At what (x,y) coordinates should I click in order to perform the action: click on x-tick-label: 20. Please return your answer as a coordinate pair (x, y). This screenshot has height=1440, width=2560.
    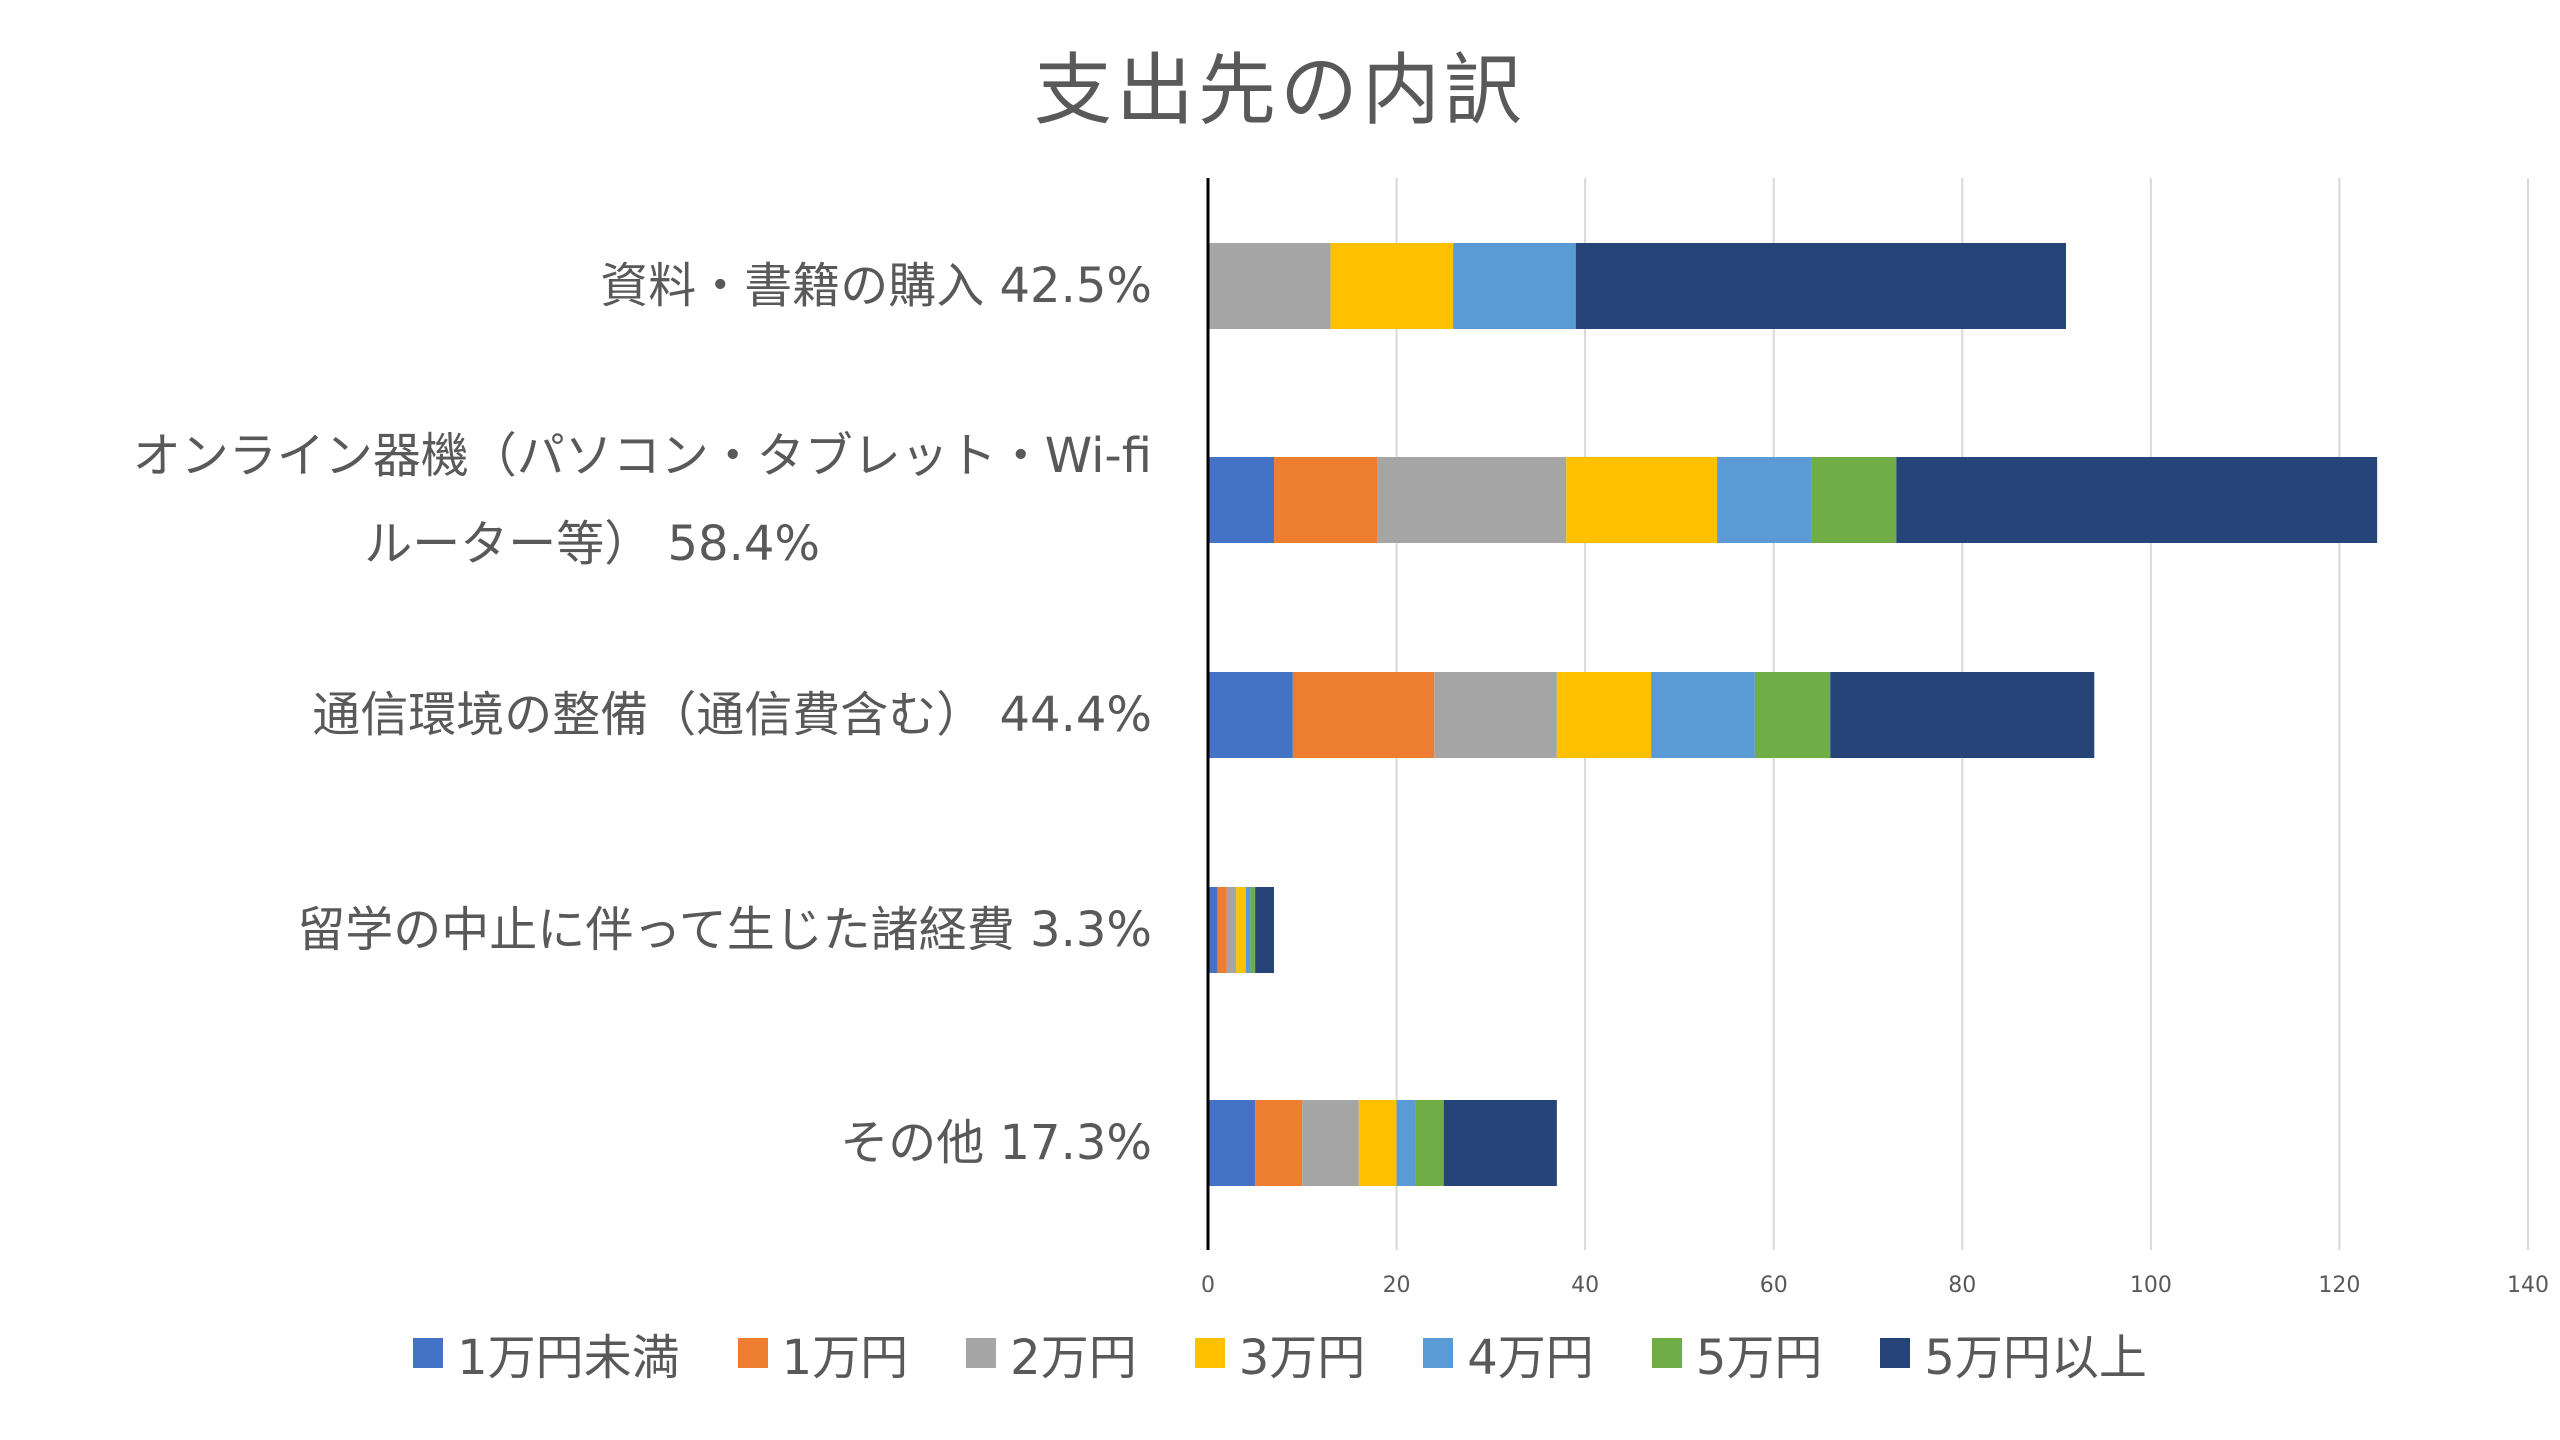
    Looking at the image, I should click on (1397, 1285).